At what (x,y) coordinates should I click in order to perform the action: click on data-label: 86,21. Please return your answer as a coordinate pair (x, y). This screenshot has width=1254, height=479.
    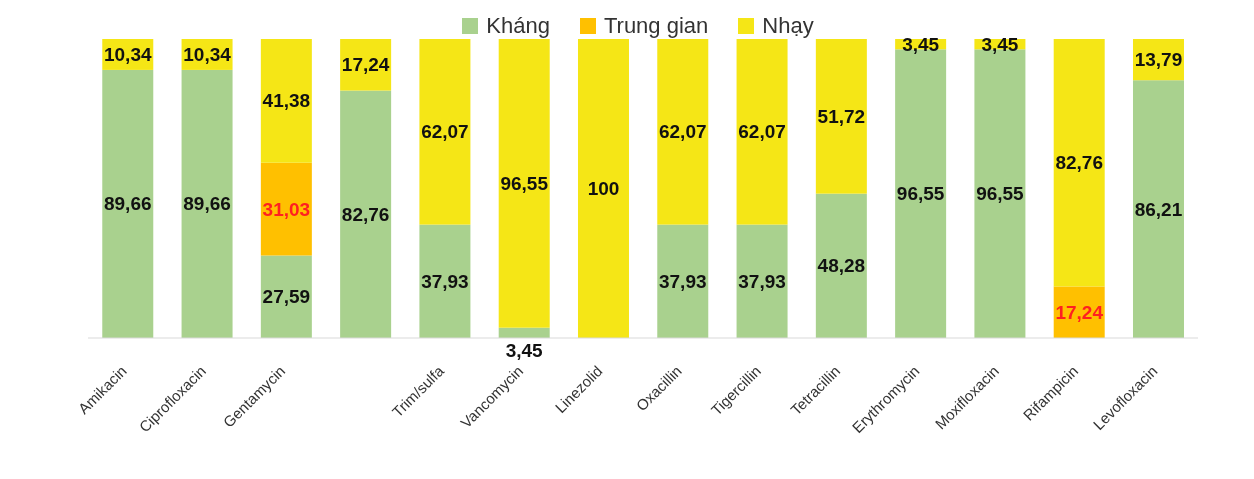
    Looking at the image, I should click on (1158, 209).